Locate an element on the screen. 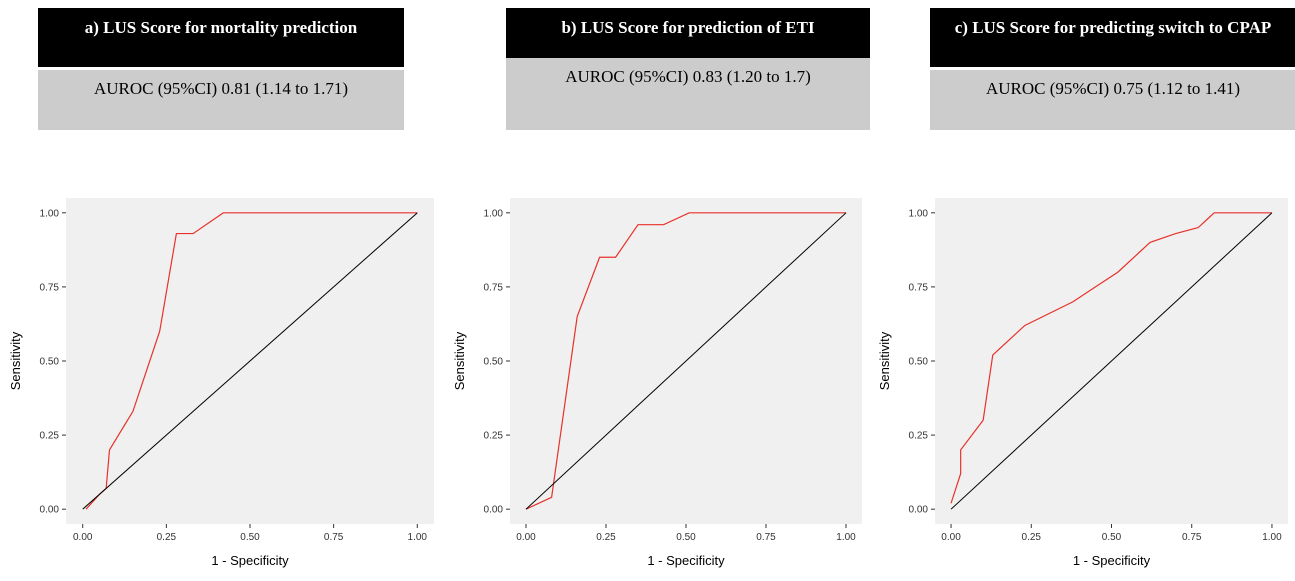 This screenshot has width=1295, height=581. chart-title: b) LUS Score for prediction of ETI is located at coordinates (688, 33).